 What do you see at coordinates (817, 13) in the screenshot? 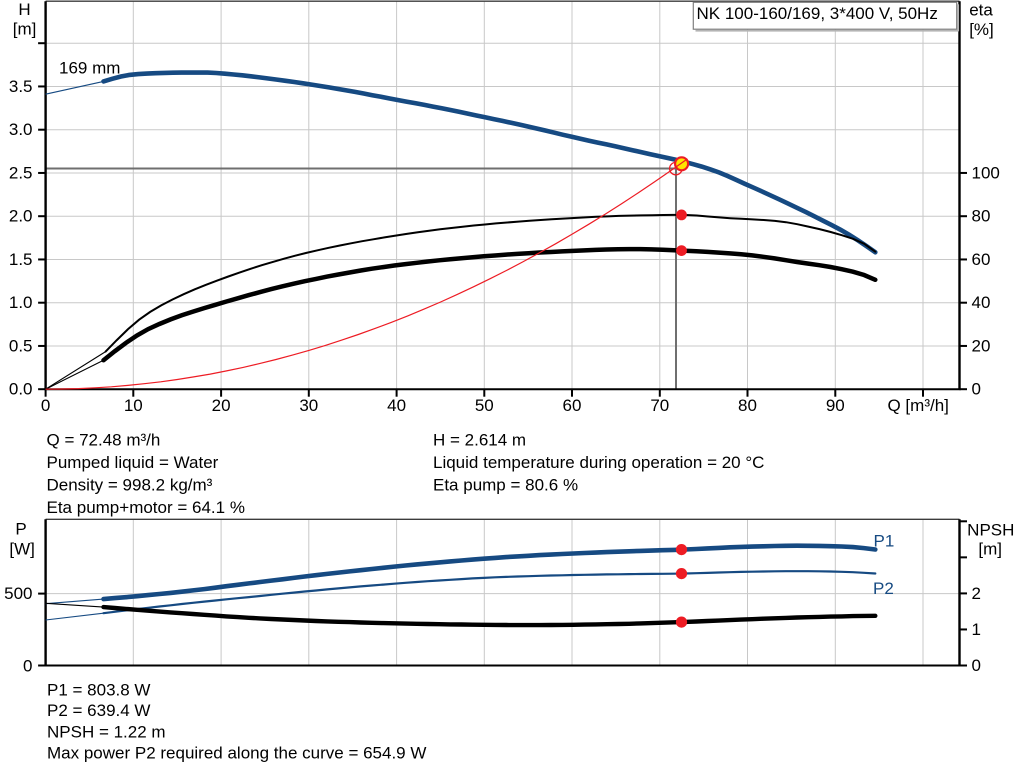
I see `svg-text: NK 100-160/169, 3*400 V, 50Hz` at bounding box center [817, 13].